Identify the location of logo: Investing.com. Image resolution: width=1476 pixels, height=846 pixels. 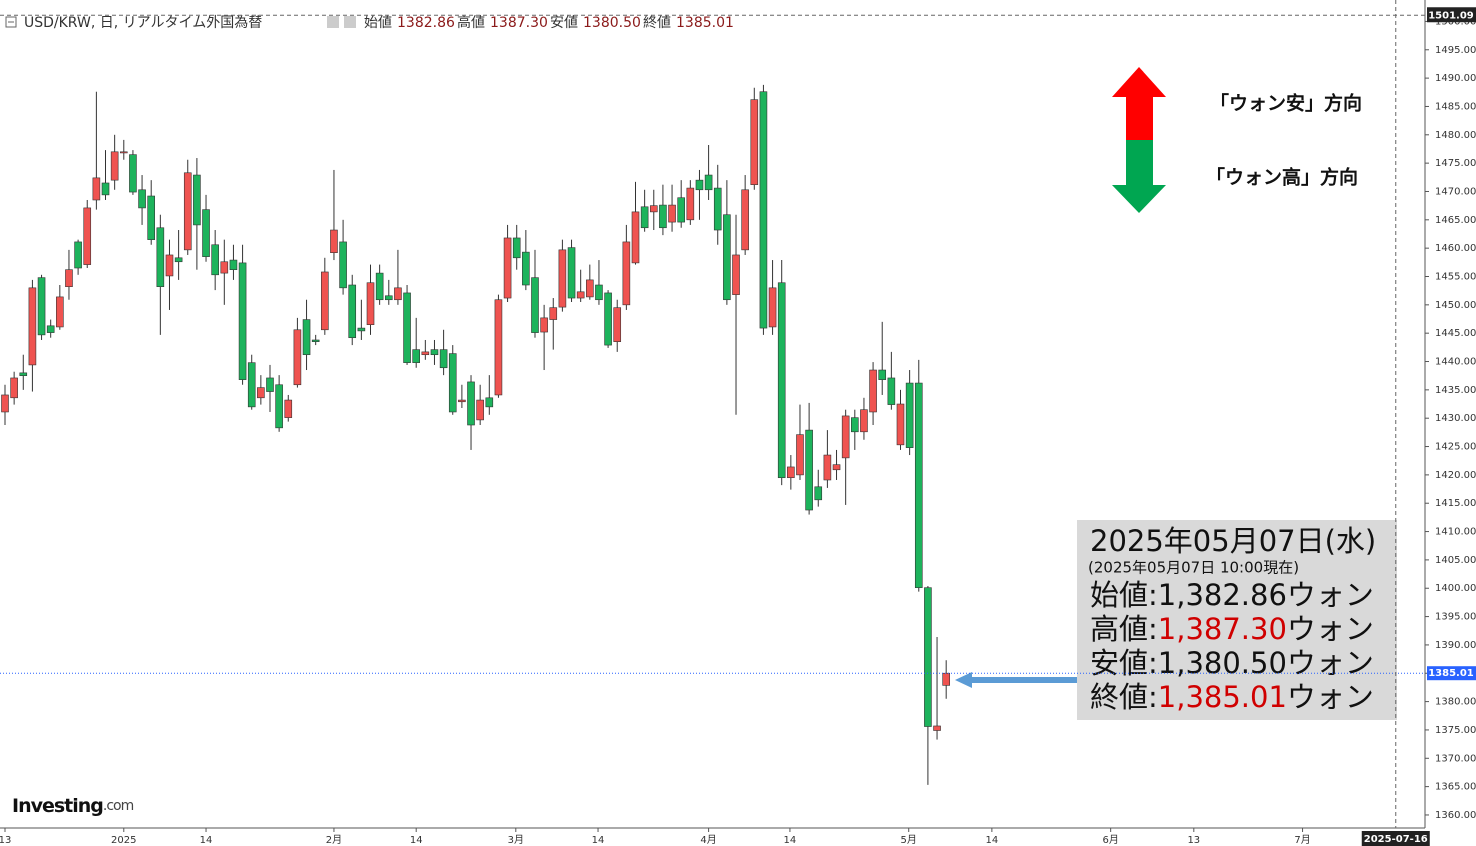
(73, 806).